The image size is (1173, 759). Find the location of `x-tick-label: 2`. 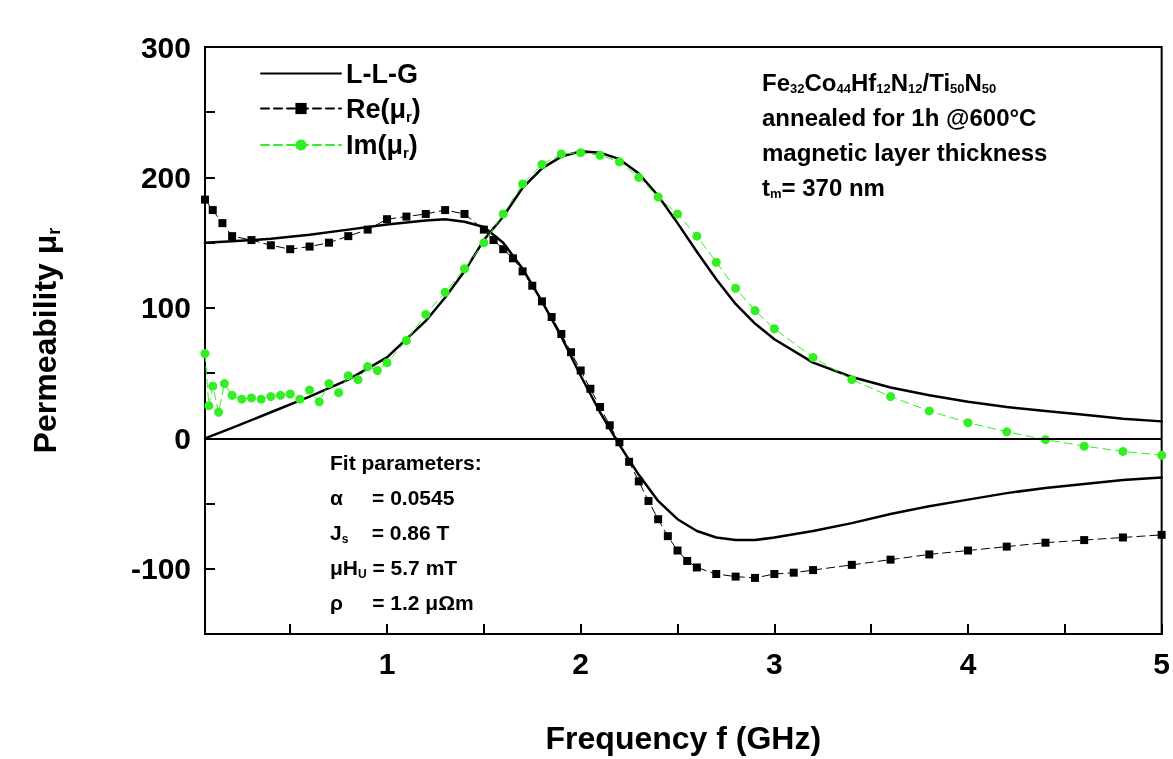

x-tick-label: 2 is located at coordinates (581, 663).